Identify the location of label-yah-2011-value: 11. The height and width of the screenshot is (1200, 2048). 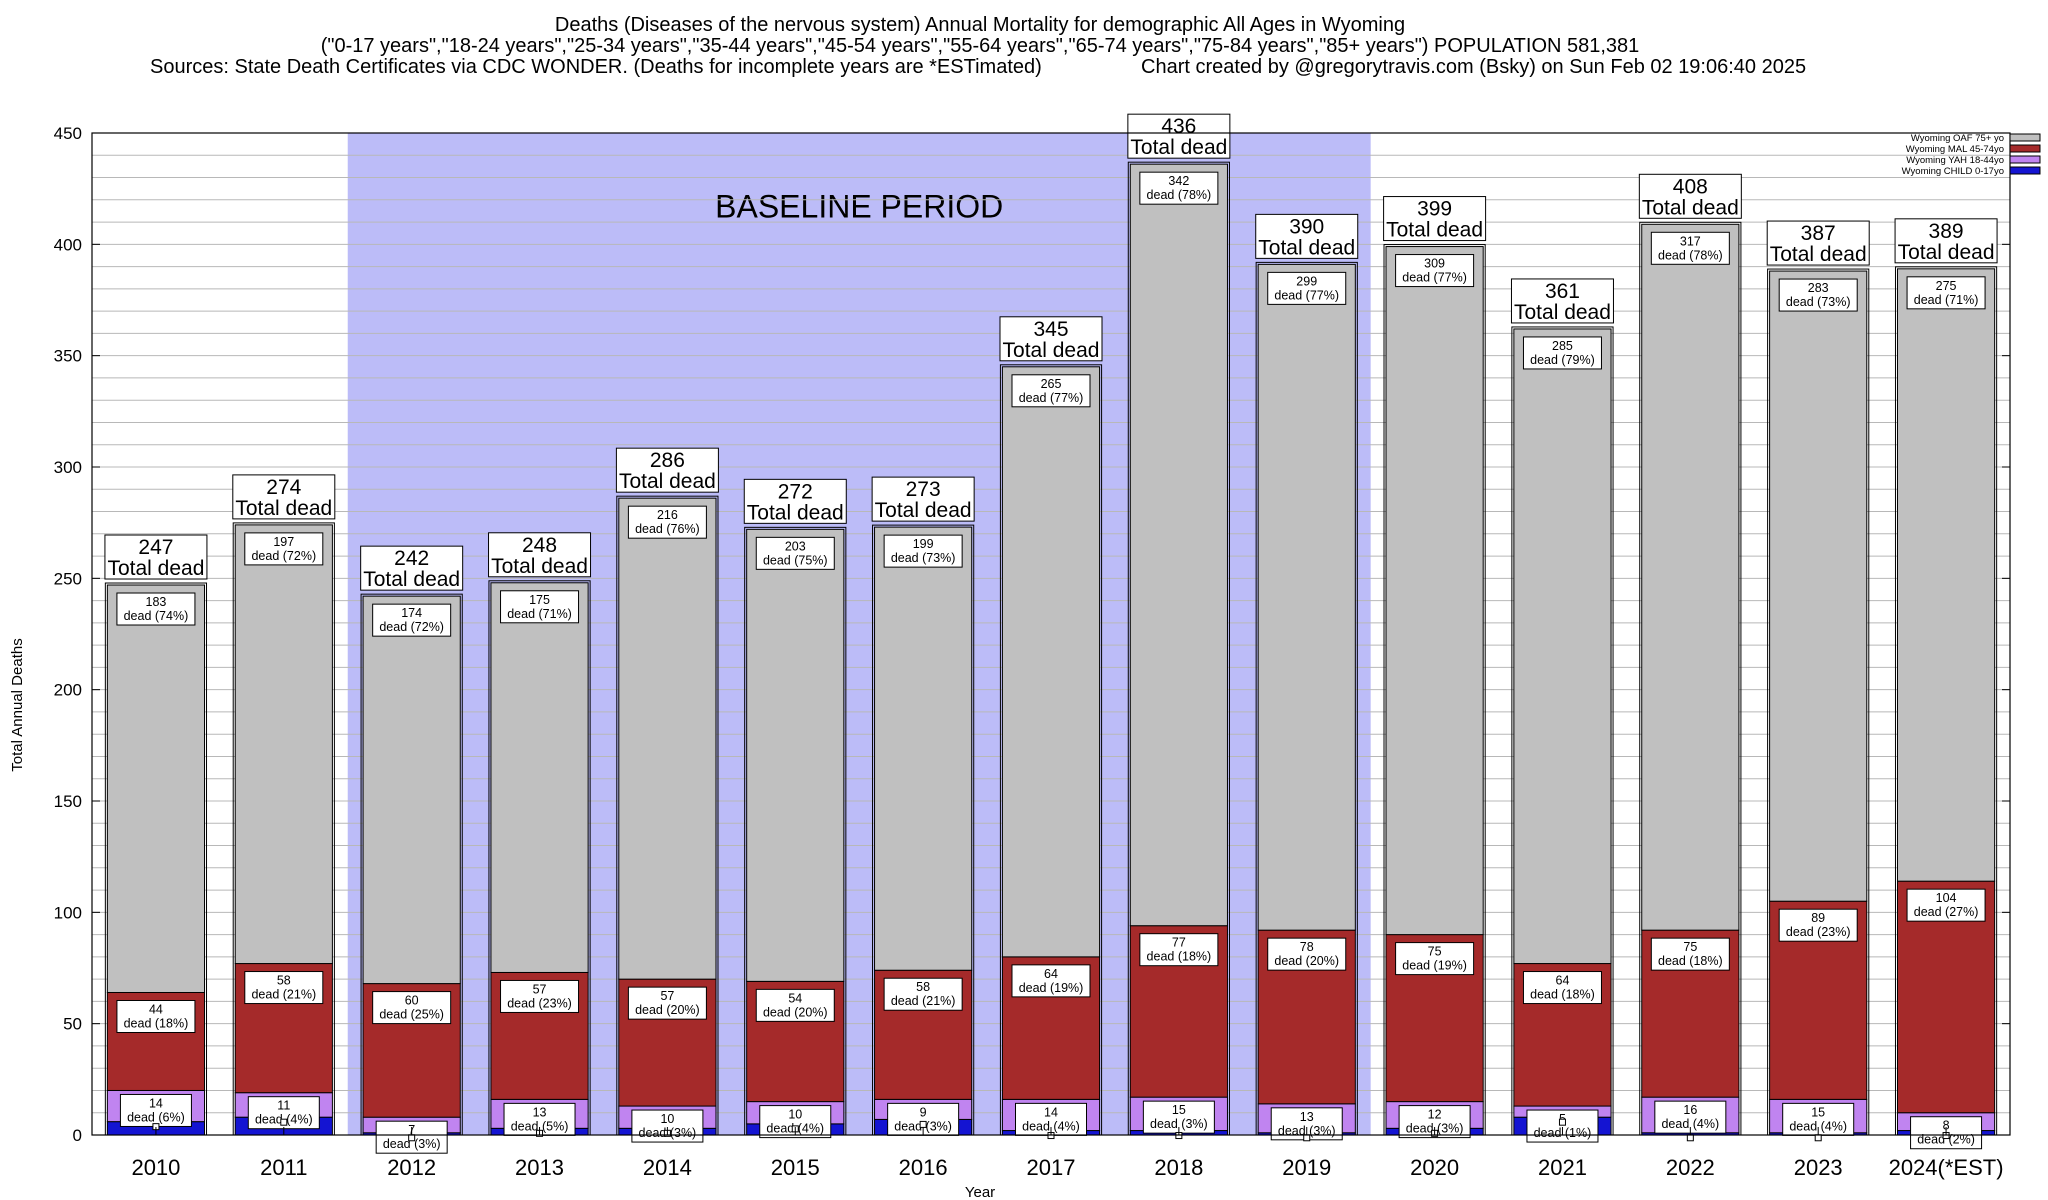
(283, 1106).